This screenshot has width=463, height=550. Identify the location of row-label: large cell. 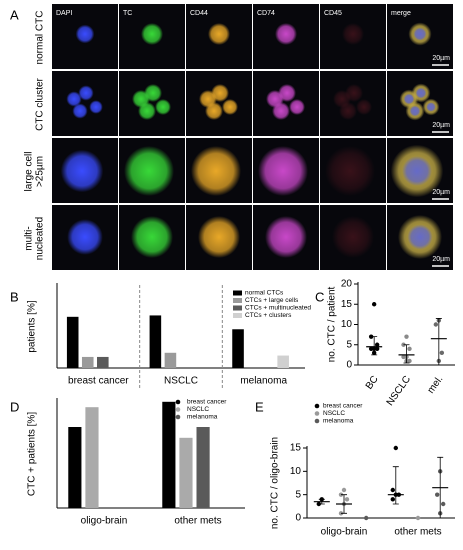
(29, 171).